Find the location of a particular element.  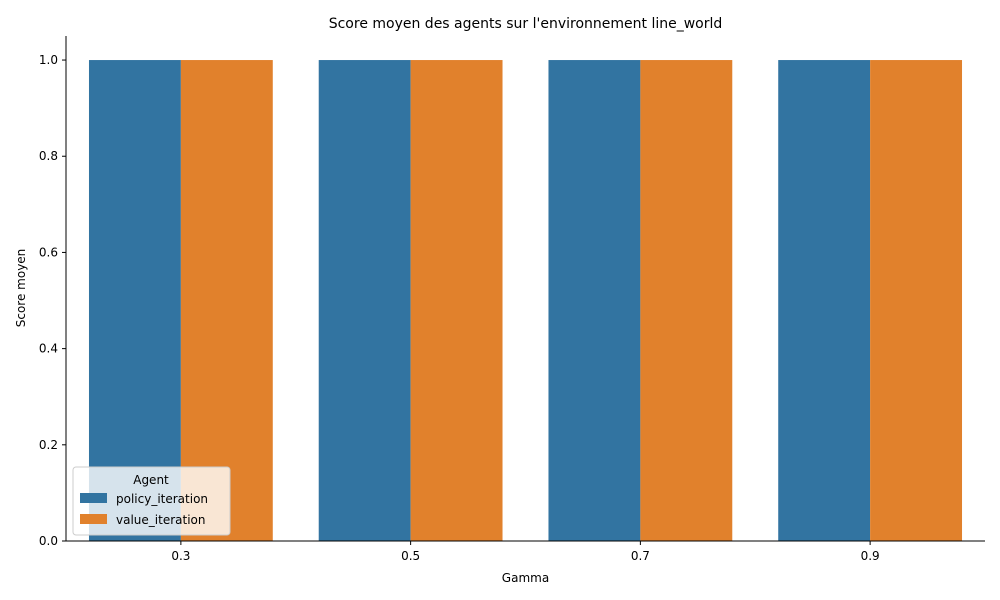

y-ticks: 0.0 0.2 0.4 0.6 0.8 1.0 is located at coordinates (52, 300).